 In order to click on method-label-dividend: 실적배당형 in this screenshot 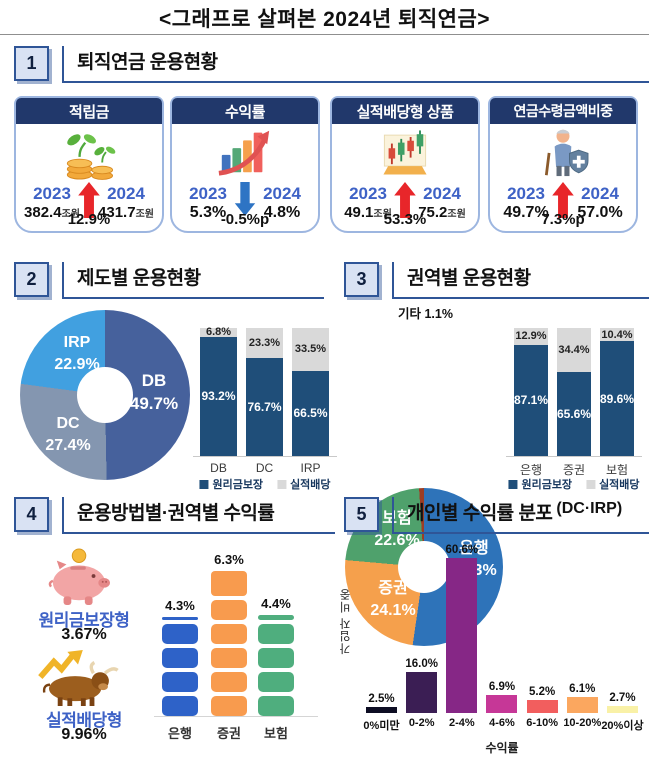, I will do `click(84, 720)`.